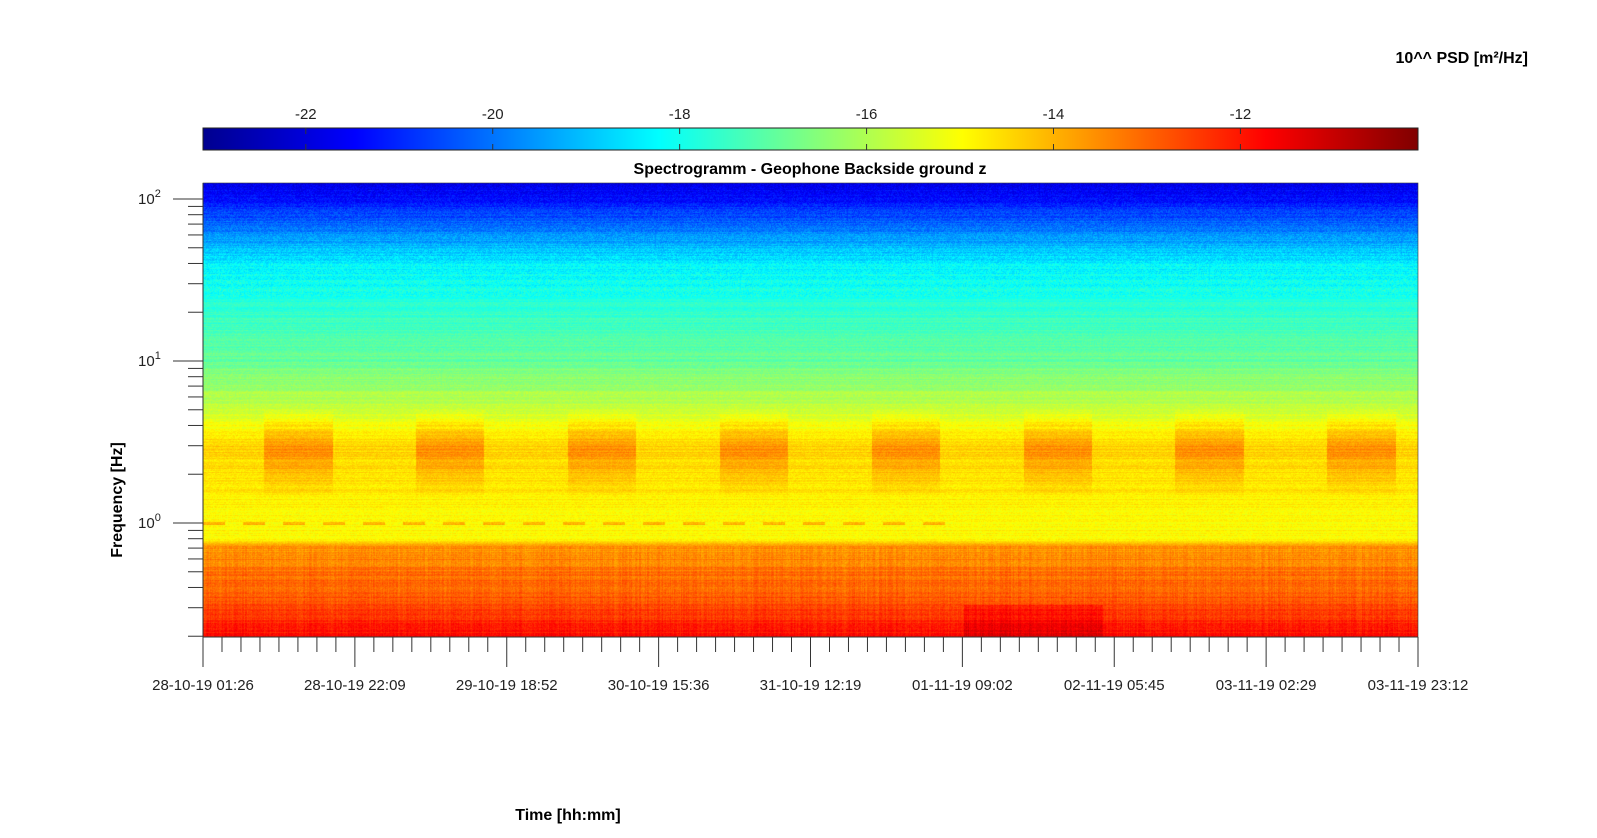 The image size is (1597, 838). What do you see at coordinates (1462, 58) in the screenshot?
I see `colorbar-label: 10^^ PSD [m²/Hz]` at bounding box center [1462, 58].